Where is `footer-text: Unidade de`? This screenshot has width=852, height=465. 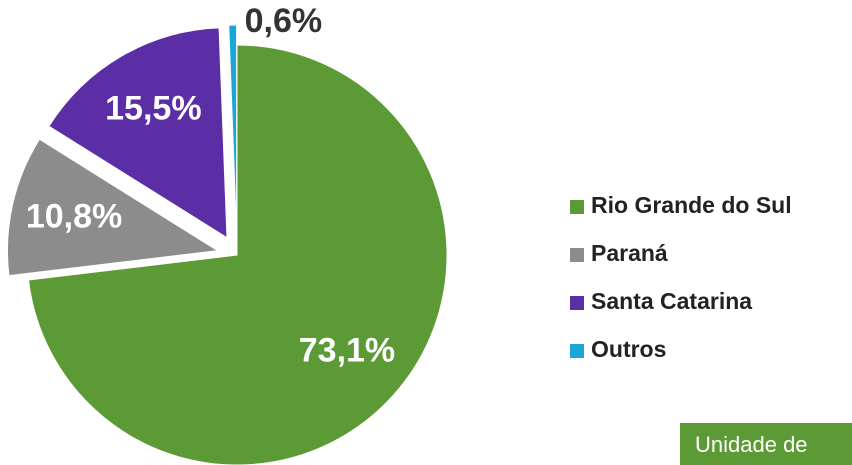
footer-text: Unidade de is located at coordinates (751, 444).